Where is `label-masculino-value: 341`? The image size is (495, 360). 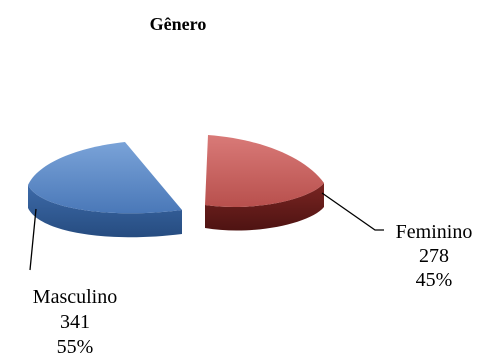 label-masculino-value: 341 is located at coordinates (75, 322).